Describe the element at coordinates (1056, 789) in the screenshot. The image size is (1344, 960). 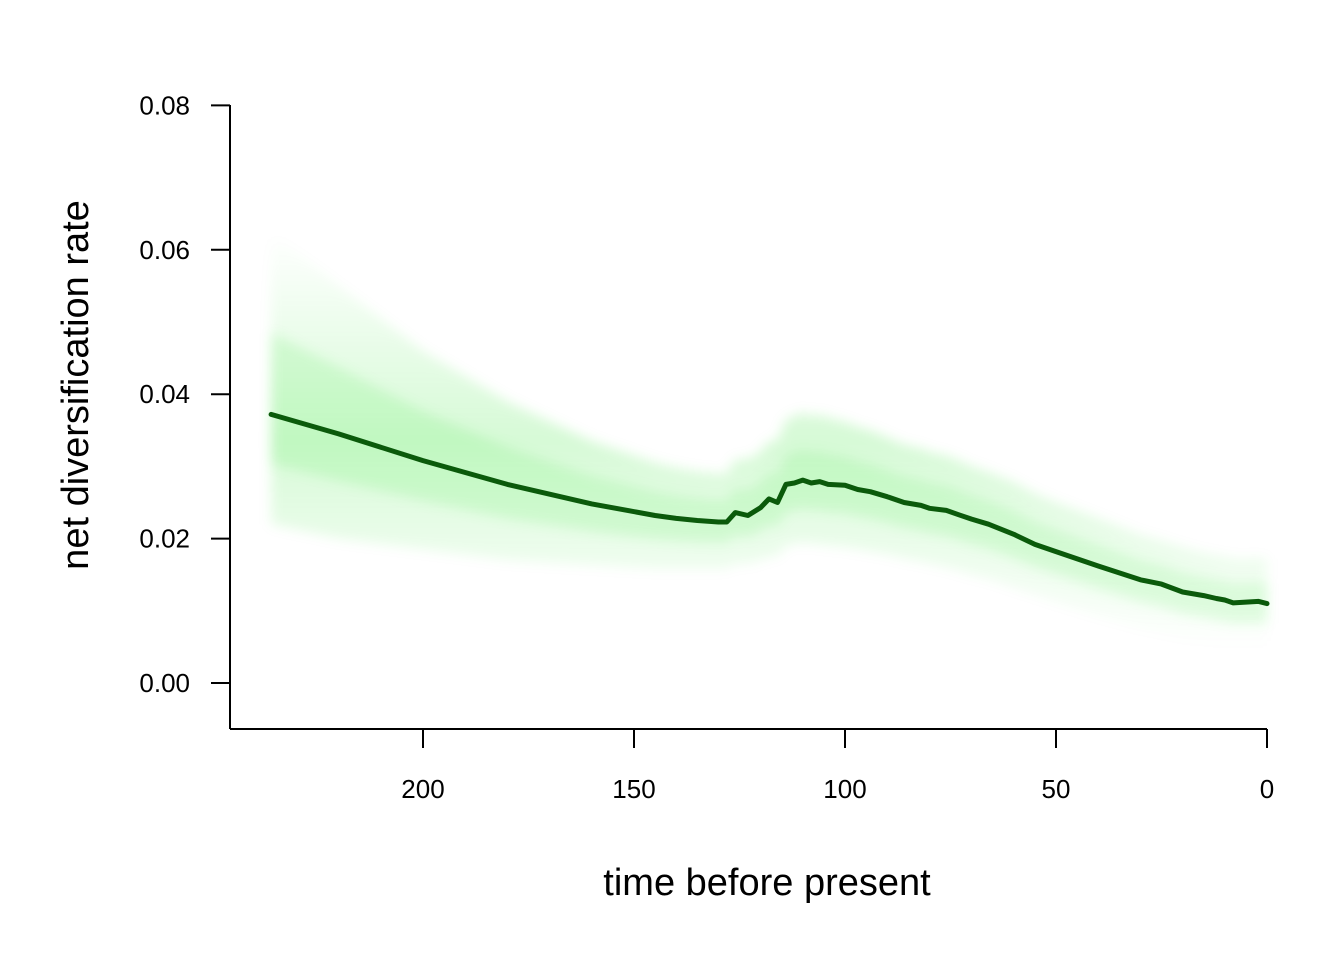
I see `x-tick-label: 50` at that location.